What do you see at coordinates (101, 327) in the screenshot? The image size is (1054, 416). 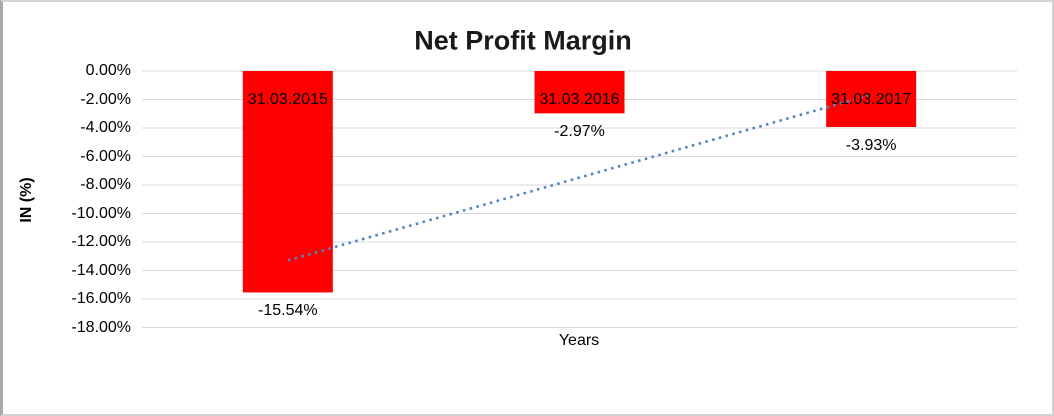 I see `y-tick-label: -18.00%` at bounding box center [101, 327].